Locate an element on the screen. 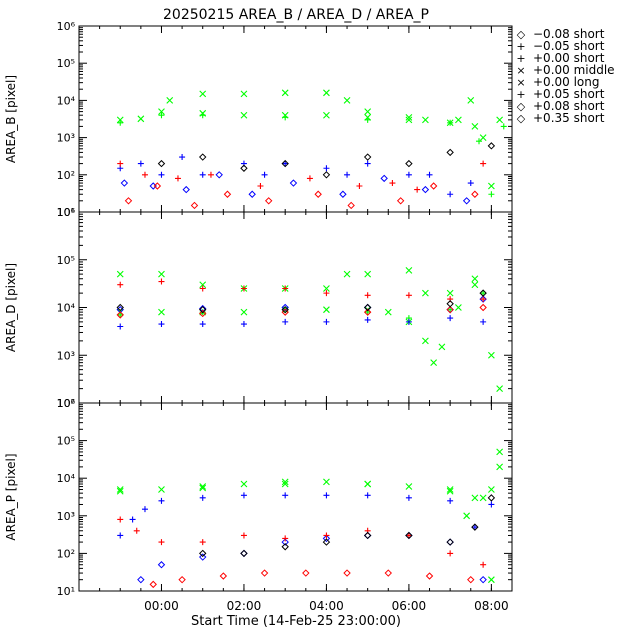 The width and height of the screenshot is (640, 640). series--0-00-middle is located at coordinates (314, 106).